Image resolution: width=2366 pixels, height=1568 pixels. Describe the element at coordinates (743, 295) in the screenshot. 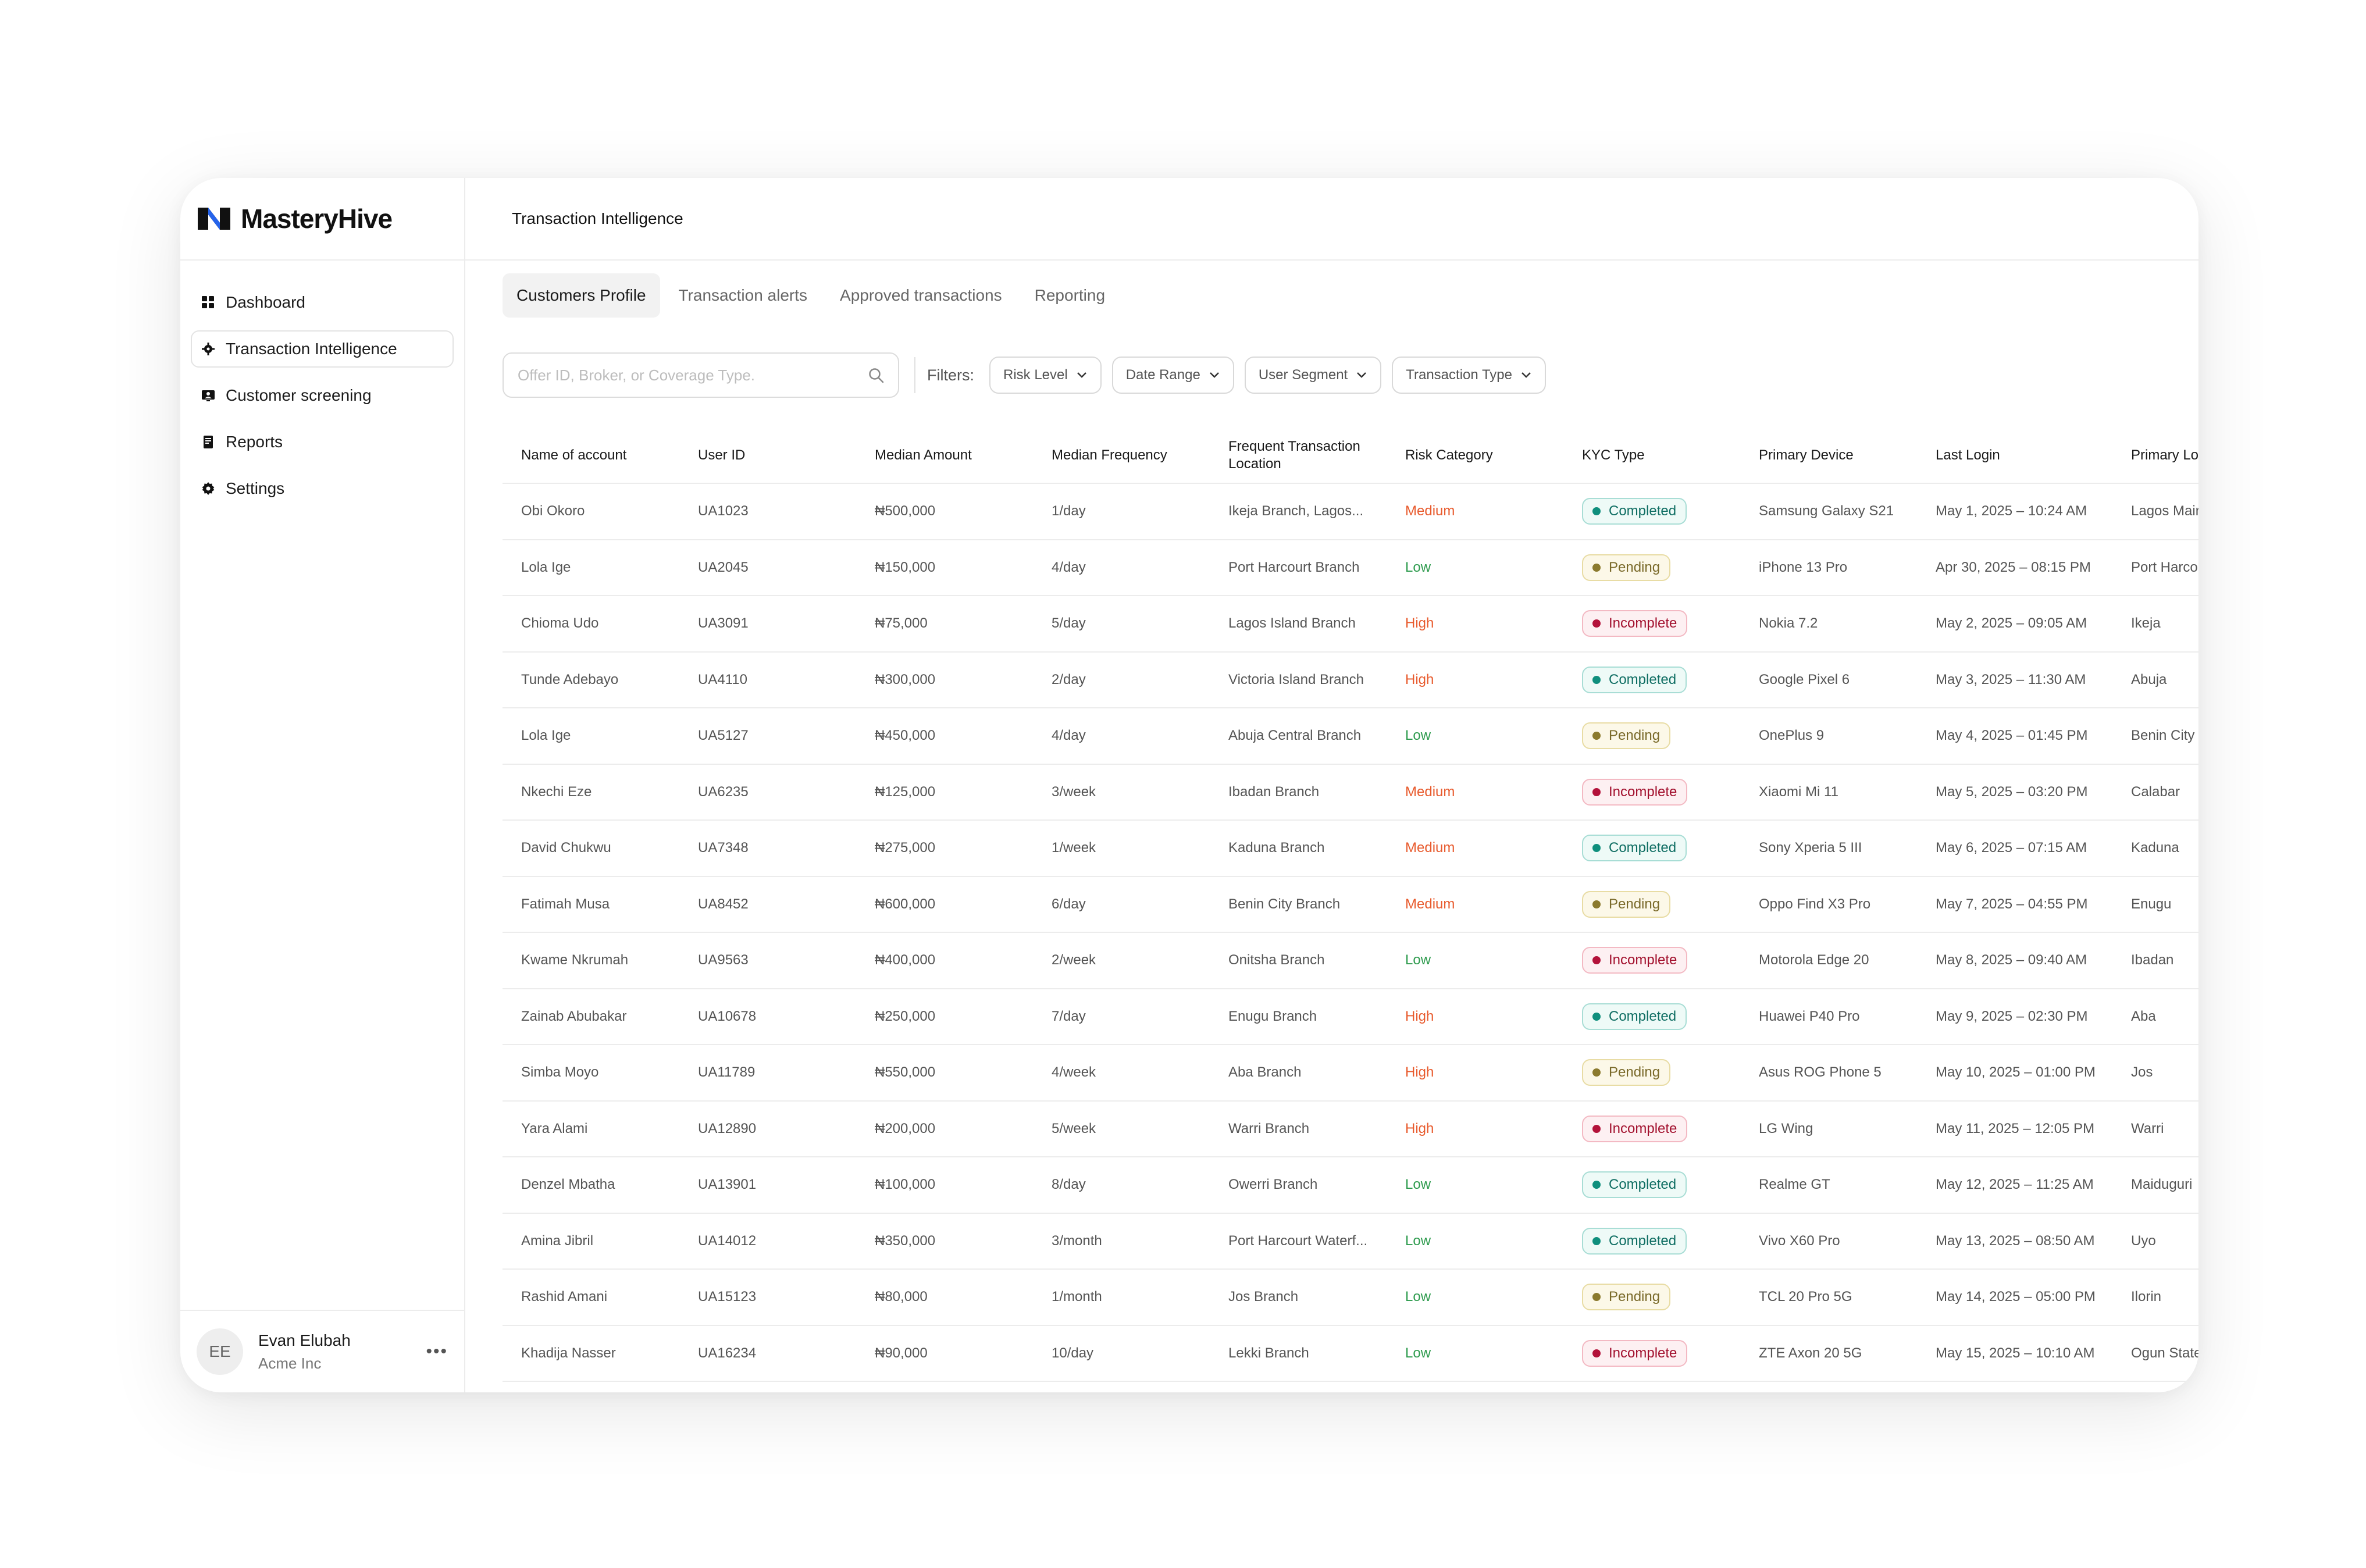

I see `tab-transaction-alerts: Transaction alerts` at that location.